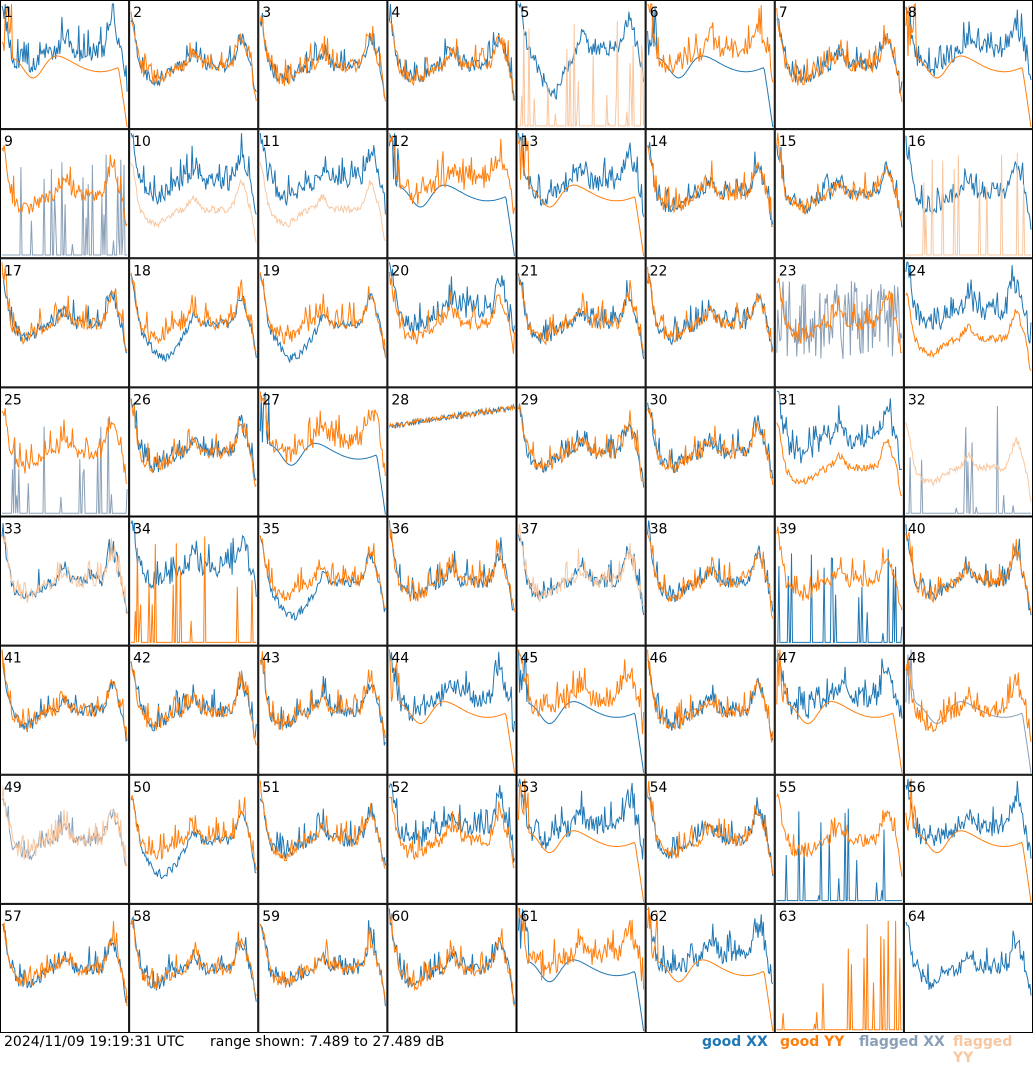 The image size is (1033, 1066). What do you see at coordinates (839, 581) in the screenshot?
I see `panel-39: 39` at bounding box center [839, 581].